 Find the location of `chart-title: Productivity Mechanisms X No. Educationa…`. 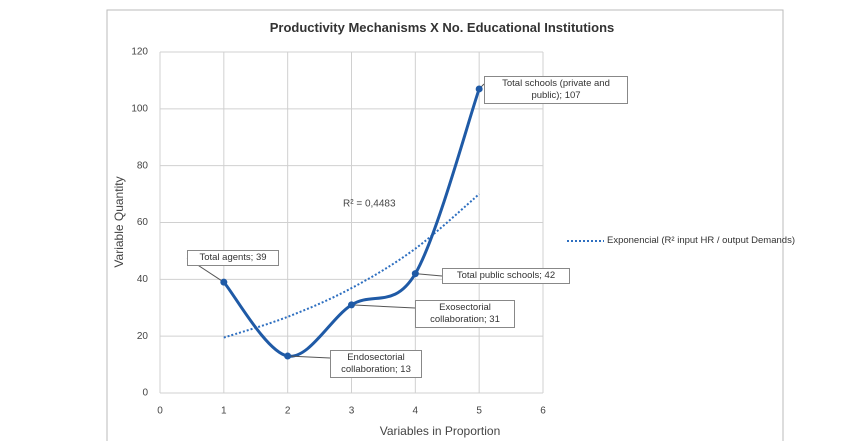

chart-title: Productivity Mechanisms X No. Educationa… is located at coordinates (442, 27).